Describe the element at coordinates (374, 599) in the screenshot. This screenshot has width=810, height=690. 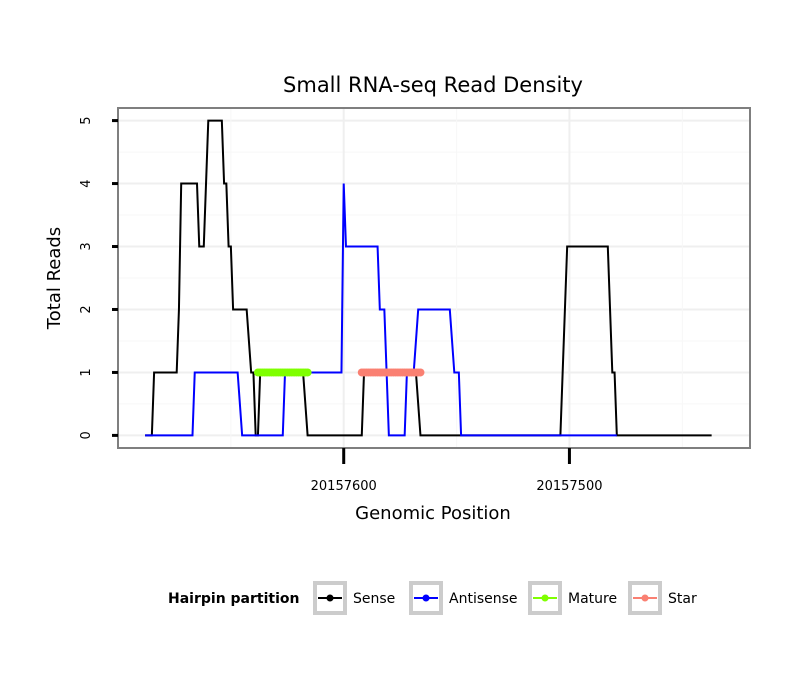
I see `legend-label: Sense` at that location.